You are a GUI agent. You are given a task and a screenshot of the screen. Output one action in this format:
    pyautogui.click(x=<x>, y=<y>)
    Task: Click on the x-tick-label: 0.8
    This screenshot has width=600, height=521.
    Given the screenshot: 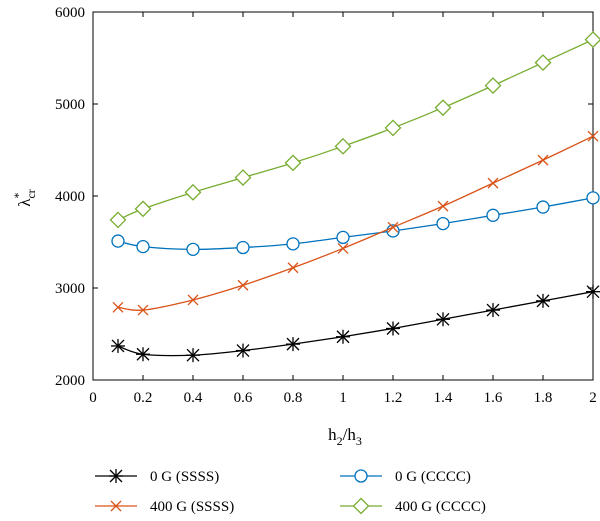 What is the action you would take?
    pyautogui.click(x=293, y=398)
    